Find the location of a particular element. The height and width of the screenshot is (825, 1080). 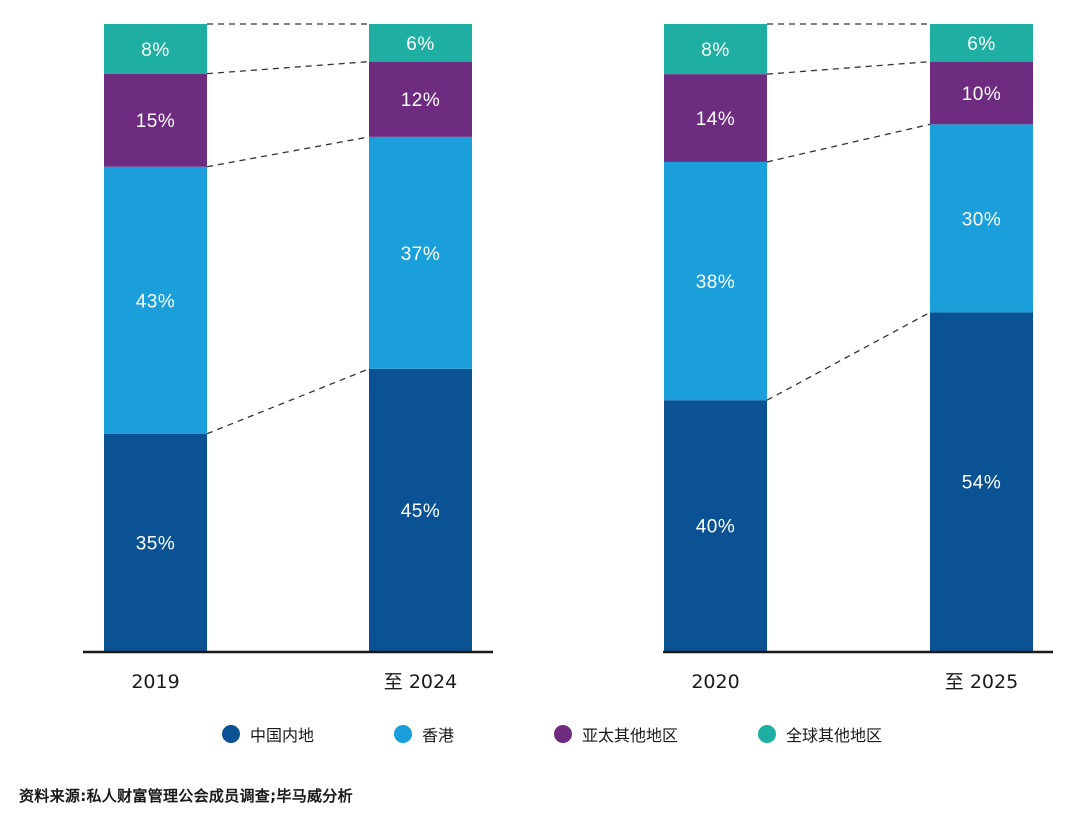

bar-segment-chart2-2020-series4 is located at coordinates (715, 49).